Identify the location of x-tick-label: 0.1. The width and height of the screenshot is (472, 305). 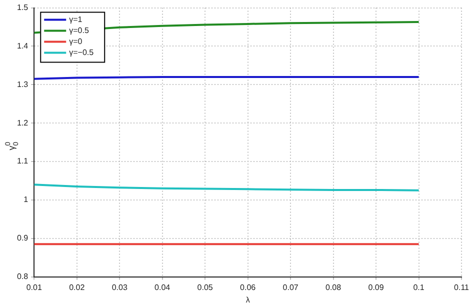
(419, 287).